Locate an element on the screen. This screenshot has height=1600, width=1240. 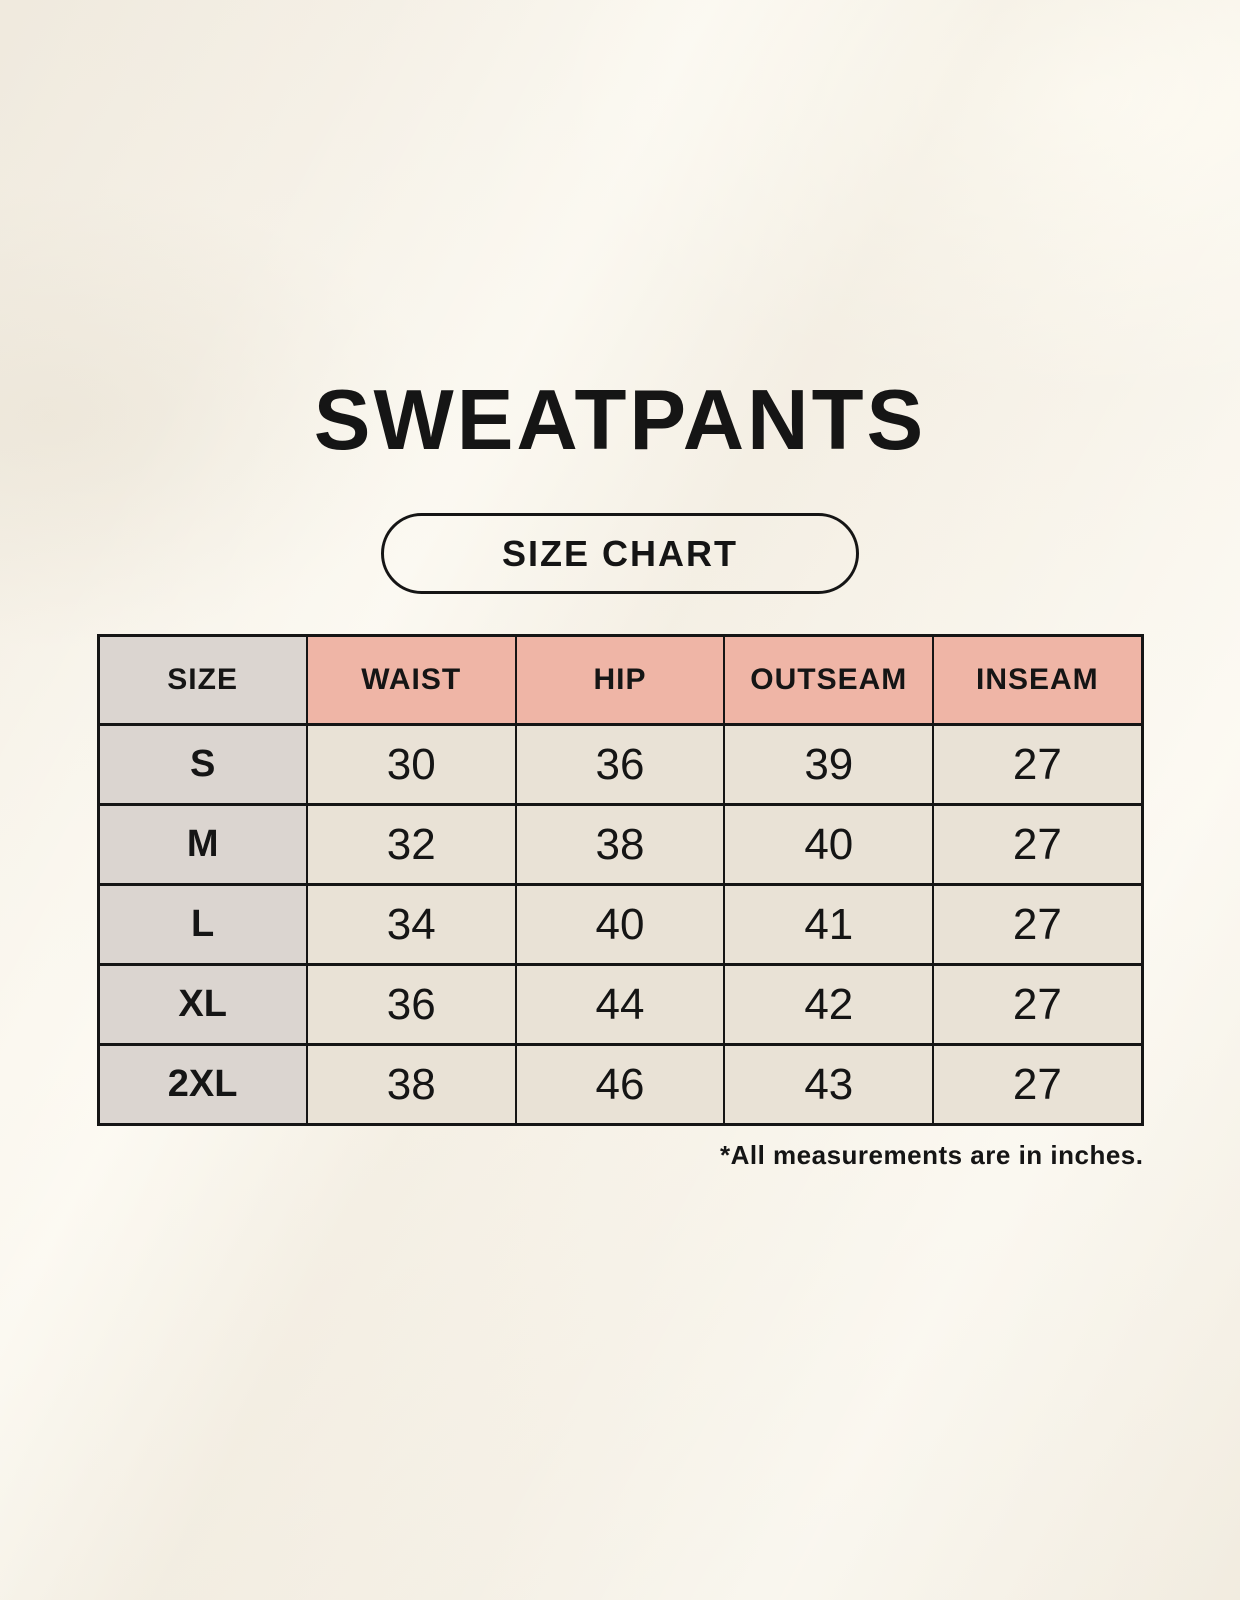
measurement-cell-hip: 40 is located at coordinates (620, 924).